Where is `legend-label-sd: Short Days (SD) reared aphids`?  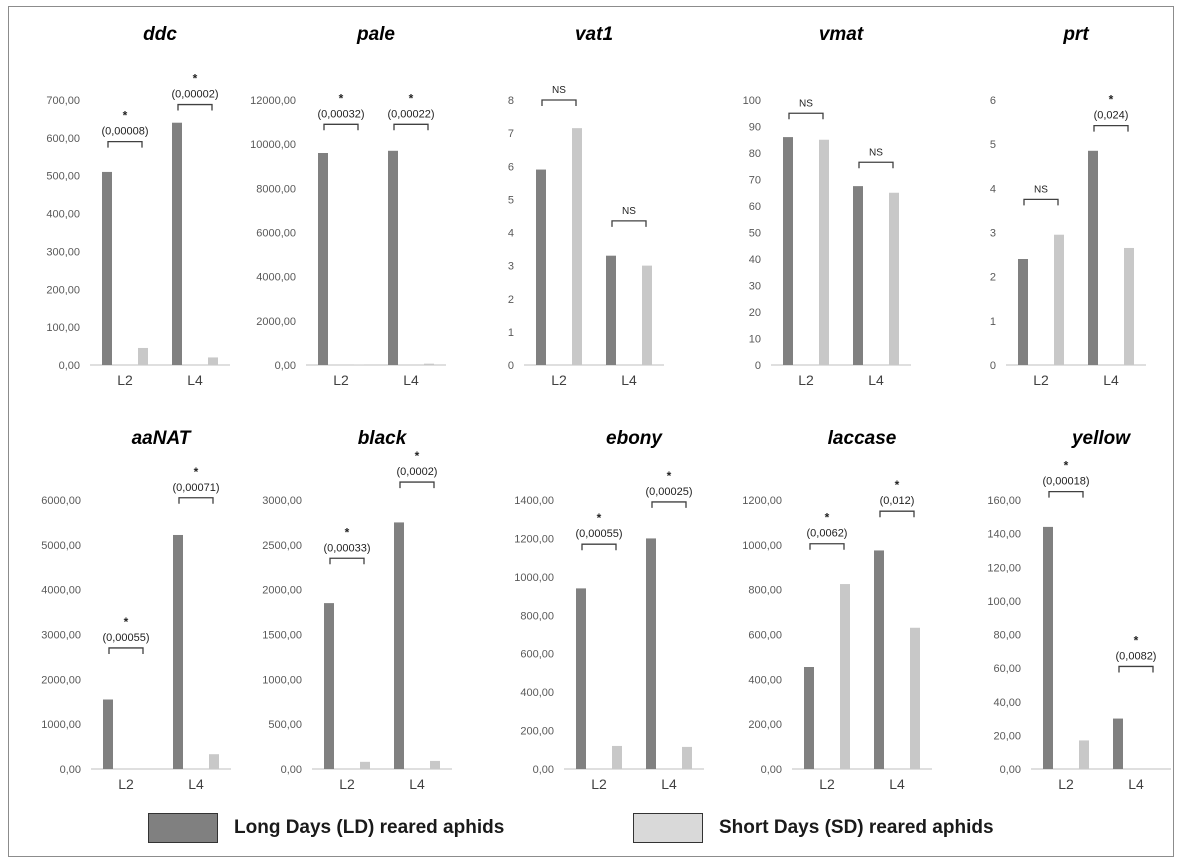
legend-label-sd: Short Days (SD) reared aphids is located at coordinates (856, 828).